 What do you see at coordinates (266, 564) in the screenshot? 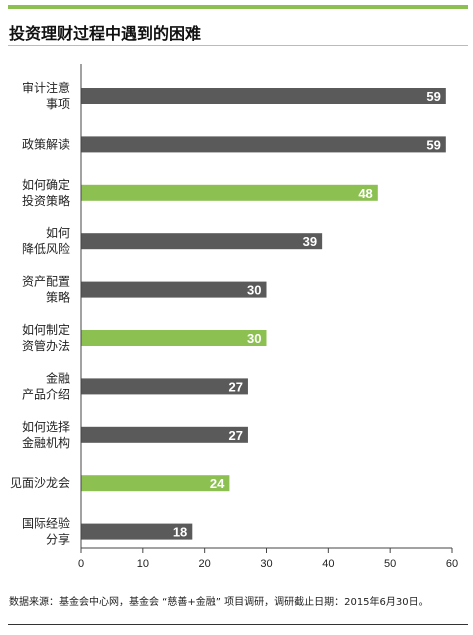
I see `x-tick-label-30: 30` at bounding box center [266, 564].